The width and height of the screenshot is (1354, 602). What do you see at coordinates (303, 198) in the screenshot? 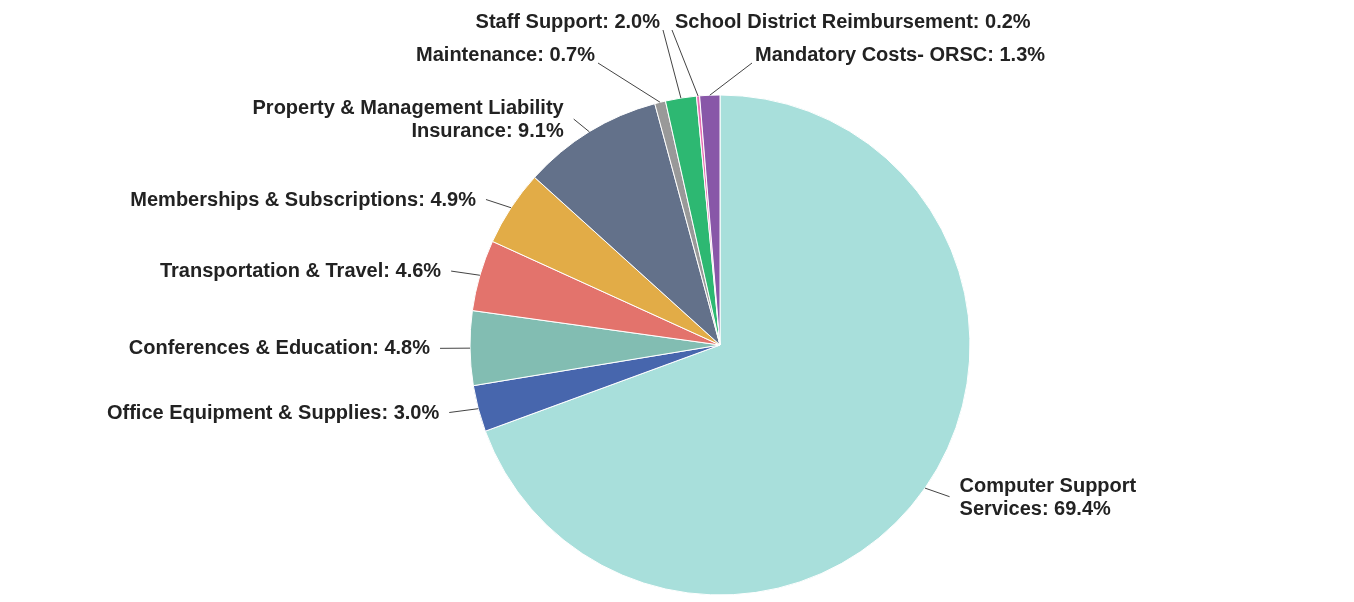
I see `slice-label: Memberships & Subscriptions: 4.9%` at bounding box center [303, 198].